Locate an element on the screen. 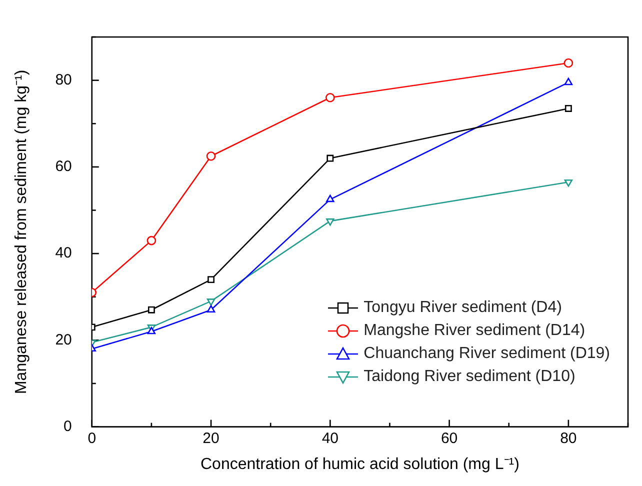 This screenshot has height=486, width=642. legend-label: Mangshe River sediment (D14) is located at coordinates (475, 331).